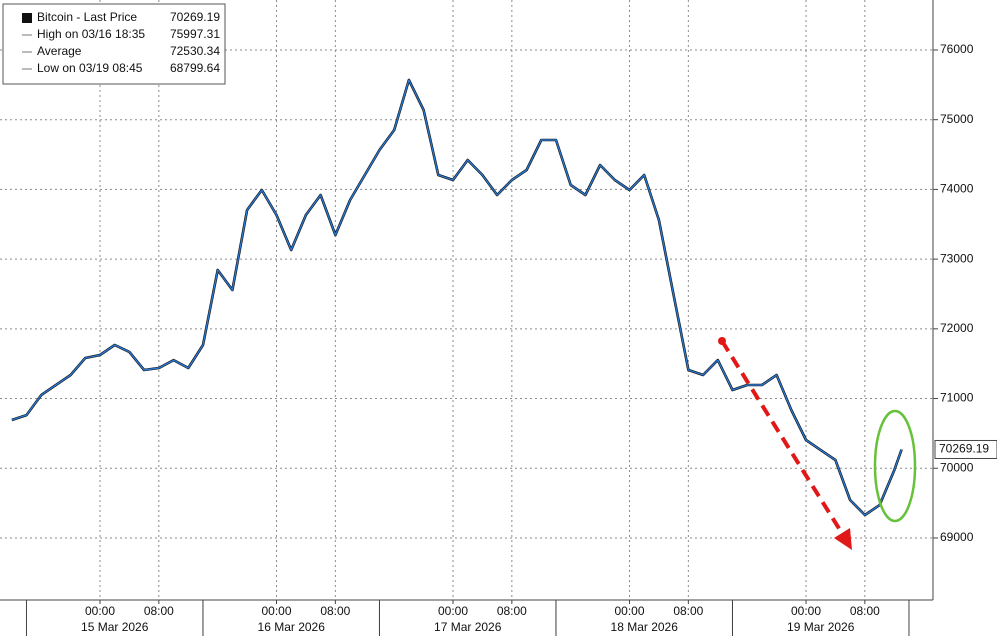 The height and width of the screenshot is (636, 997). Describe the element at coordinates (195, 17) in the screenshot. I see `legend-value: 70269.19` at that location.